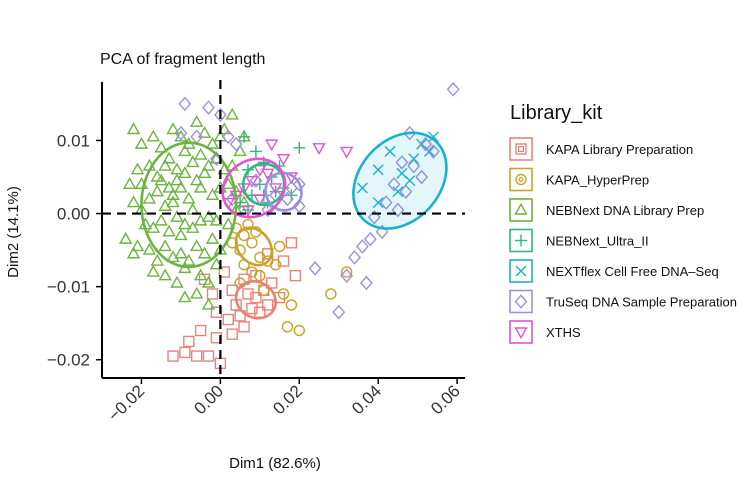  I want to click on legend-item: KAPA Library Preparation, so click(601, 149).